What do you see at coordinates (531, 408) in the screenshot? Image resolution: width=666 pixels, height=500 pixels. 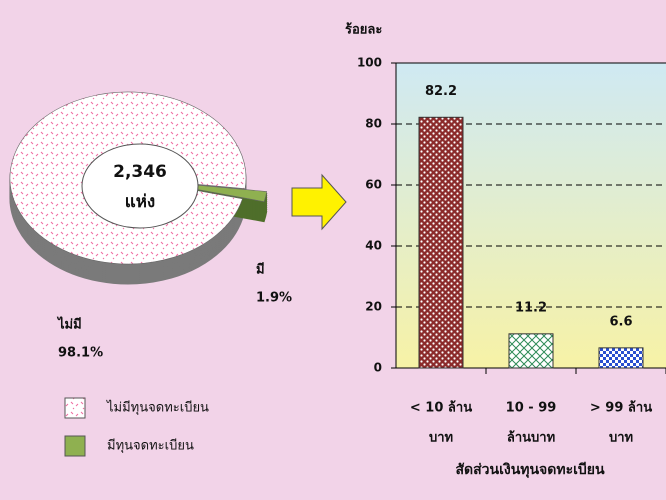 I see `x-tick-label: 10 - 99` at bounding box center [531, 408].